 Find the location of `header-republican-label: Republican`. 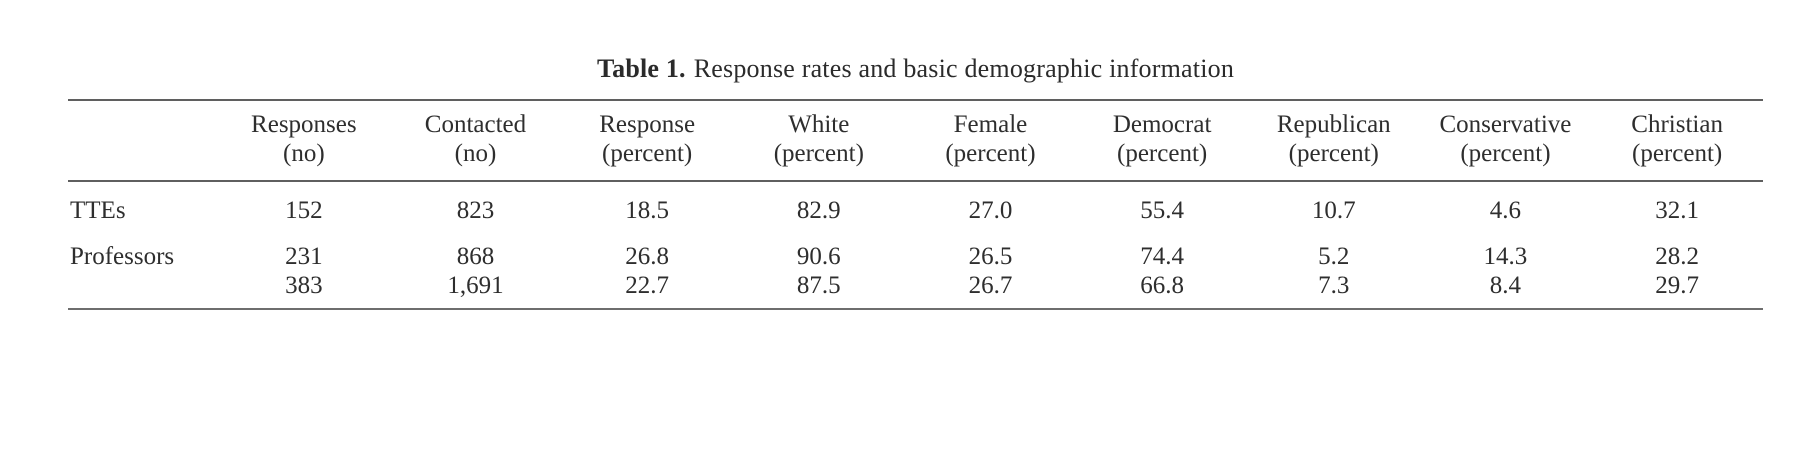

header-republican-label: Republican is located at coordinates (1333, 124).